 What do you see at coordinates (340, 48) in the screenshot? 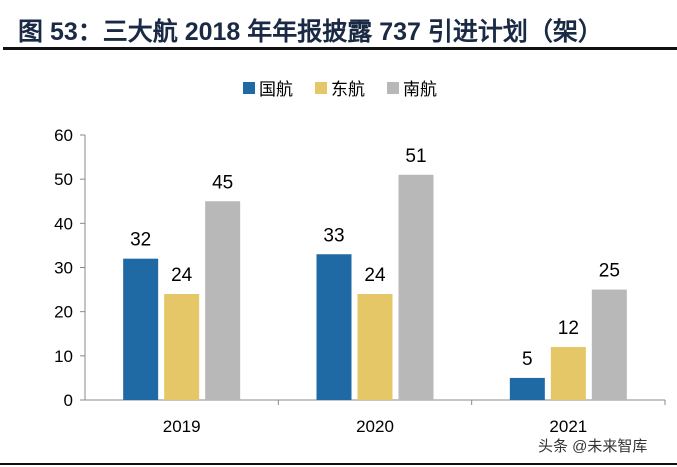
I see `title-divider` at bounding box center [340, 48].